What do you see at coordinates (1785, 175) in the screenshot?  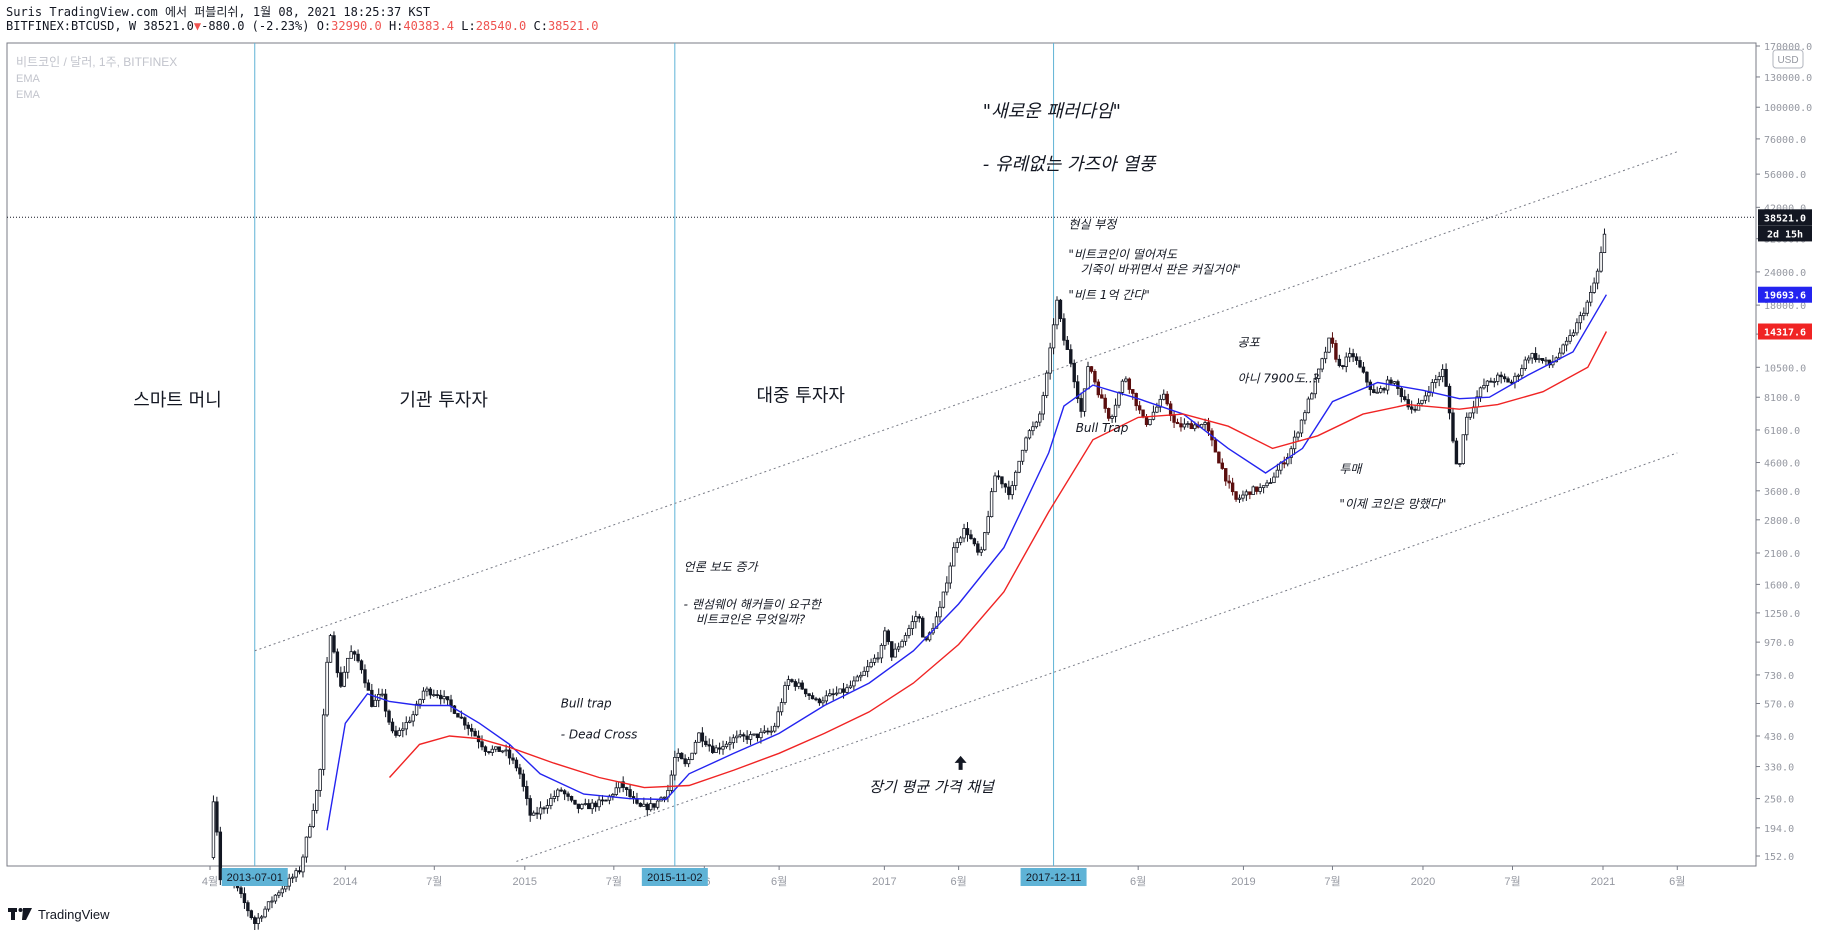 I see `y-tick-label: 56000.0` at bounding box center [1785, 175].